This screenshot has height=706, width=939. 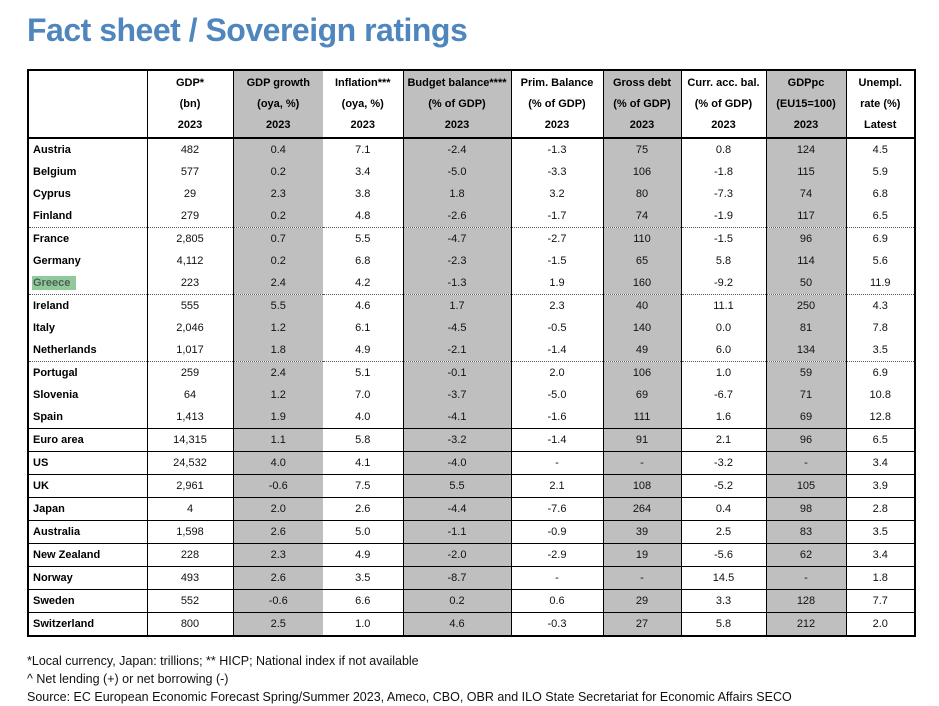 I want to click on gdp-growth-cell: 0.2, so click(x=278, y=216).